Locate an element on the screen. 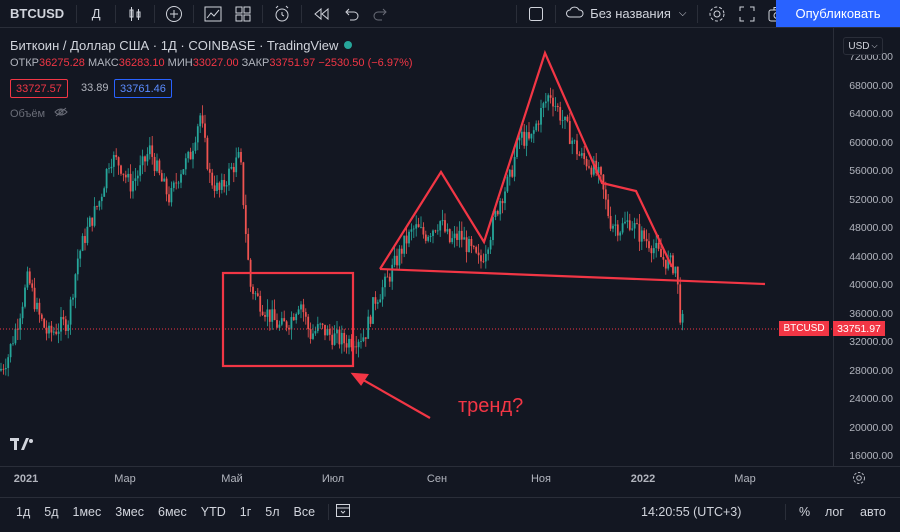 This screenshot has width=900, height=532. head-and-shoulders-pattern is located at coordinates (526, 159).